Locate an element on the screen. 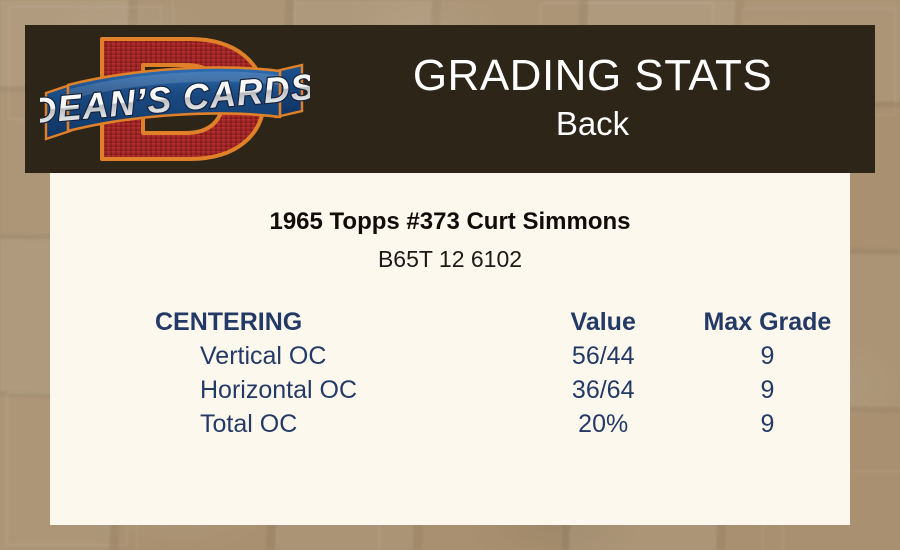 This screenshot has width=900, height=550. row-label: Total OC is located at coordinates (249, 424).